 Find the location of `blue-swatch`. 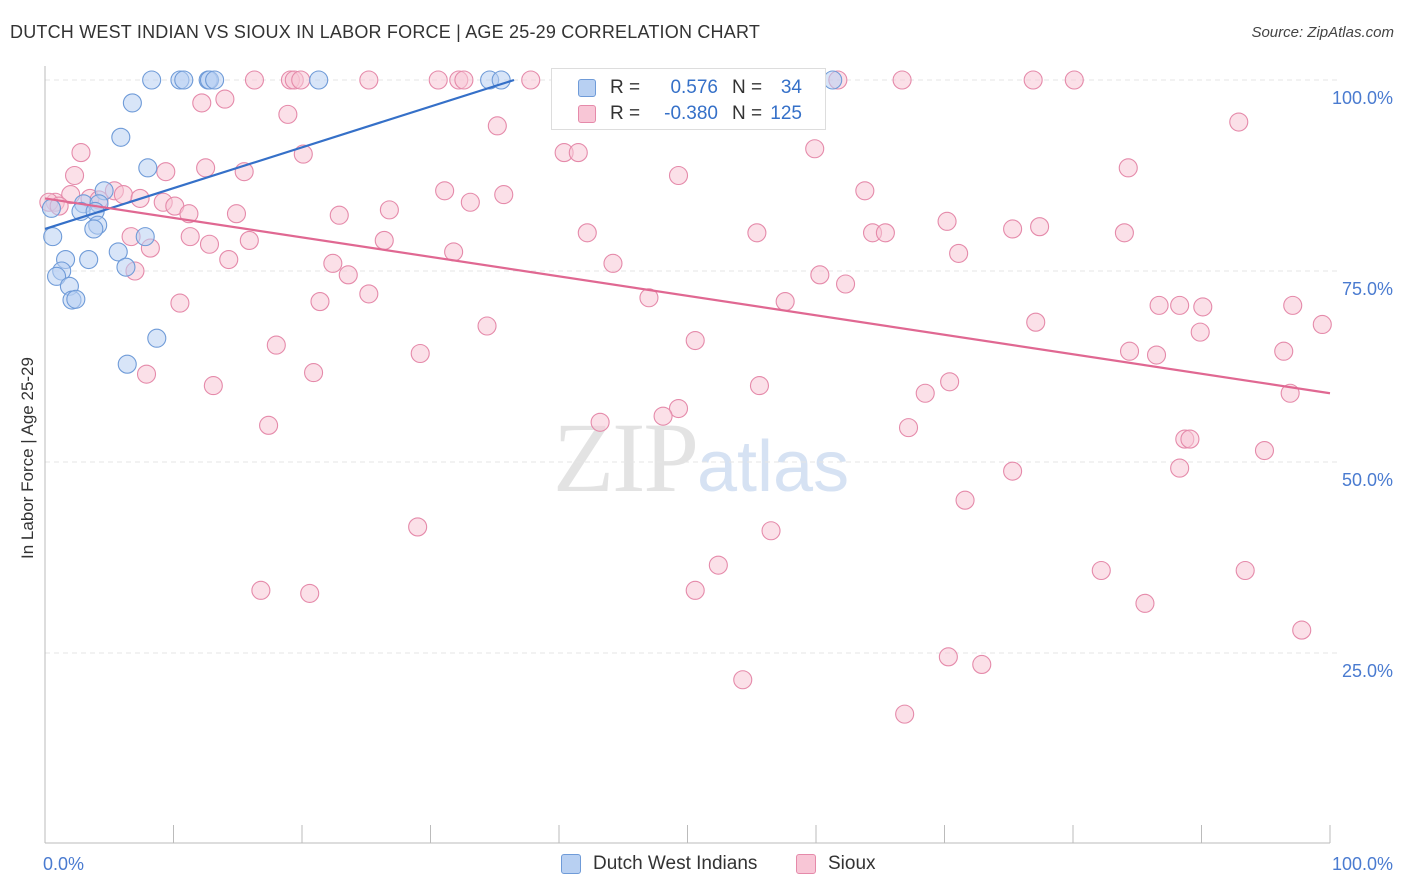

blue-swatch is located at coordinates (587, 88).